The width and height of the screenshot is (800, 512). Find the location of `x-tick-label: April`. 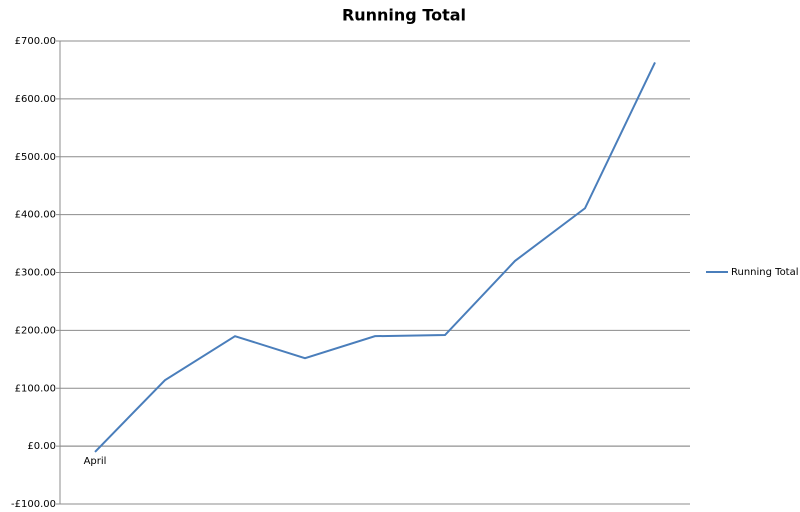

x-tick-label: April is located at coordinates (95, 461).